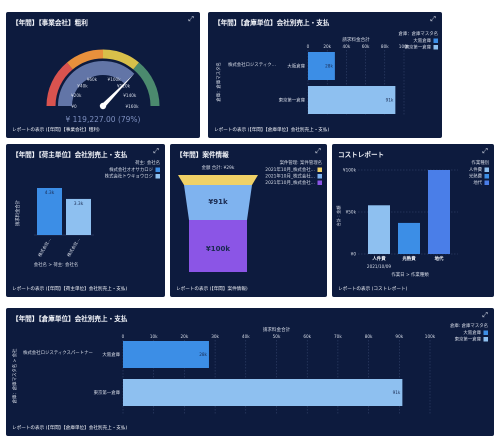  I want to click on gauge-tick-label: ¥140k, so click(130, 95).